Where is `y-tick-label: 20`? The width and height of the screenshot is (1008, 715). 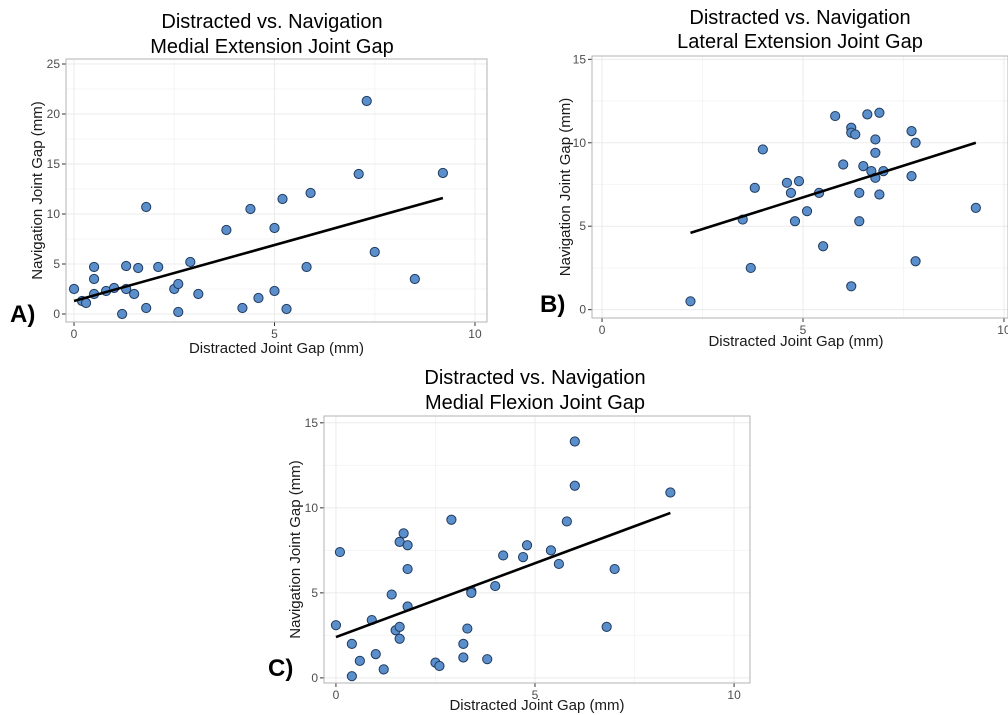 y-tick-label: 20 is located at coordinates (54, 114).